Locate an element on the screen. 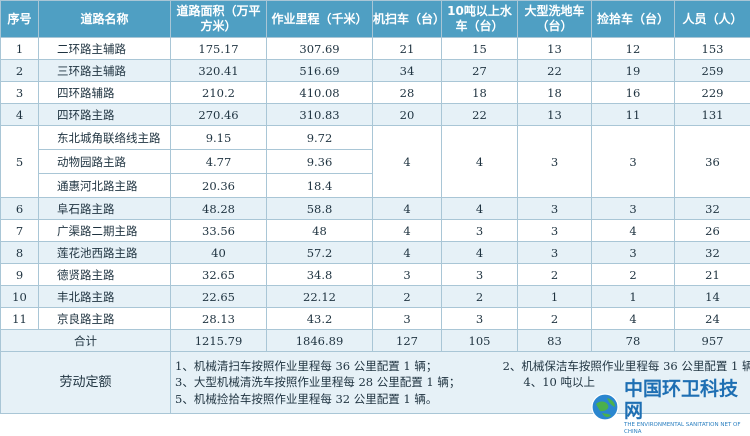 This screenshot has height=436, width=750. cell-seq: 6 is located at coordinates (20, 209).